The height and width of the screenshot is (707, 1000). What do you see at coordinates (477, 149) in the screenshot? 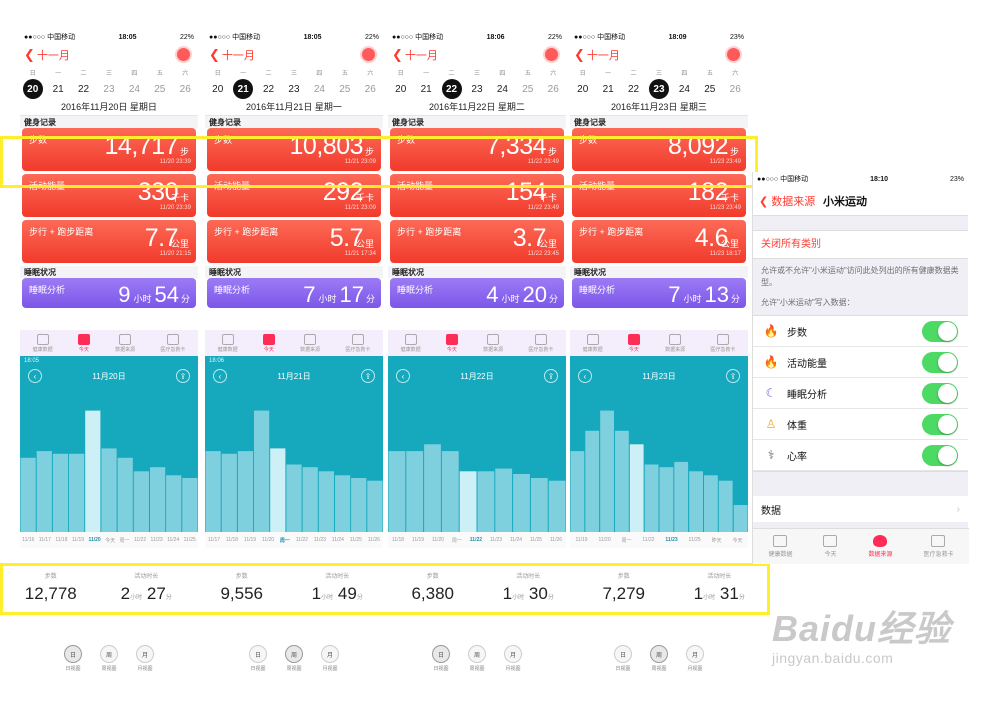
I see `steps-card: 步数 7,334 步 11/22 23:49` at bounding box center [477, 149].